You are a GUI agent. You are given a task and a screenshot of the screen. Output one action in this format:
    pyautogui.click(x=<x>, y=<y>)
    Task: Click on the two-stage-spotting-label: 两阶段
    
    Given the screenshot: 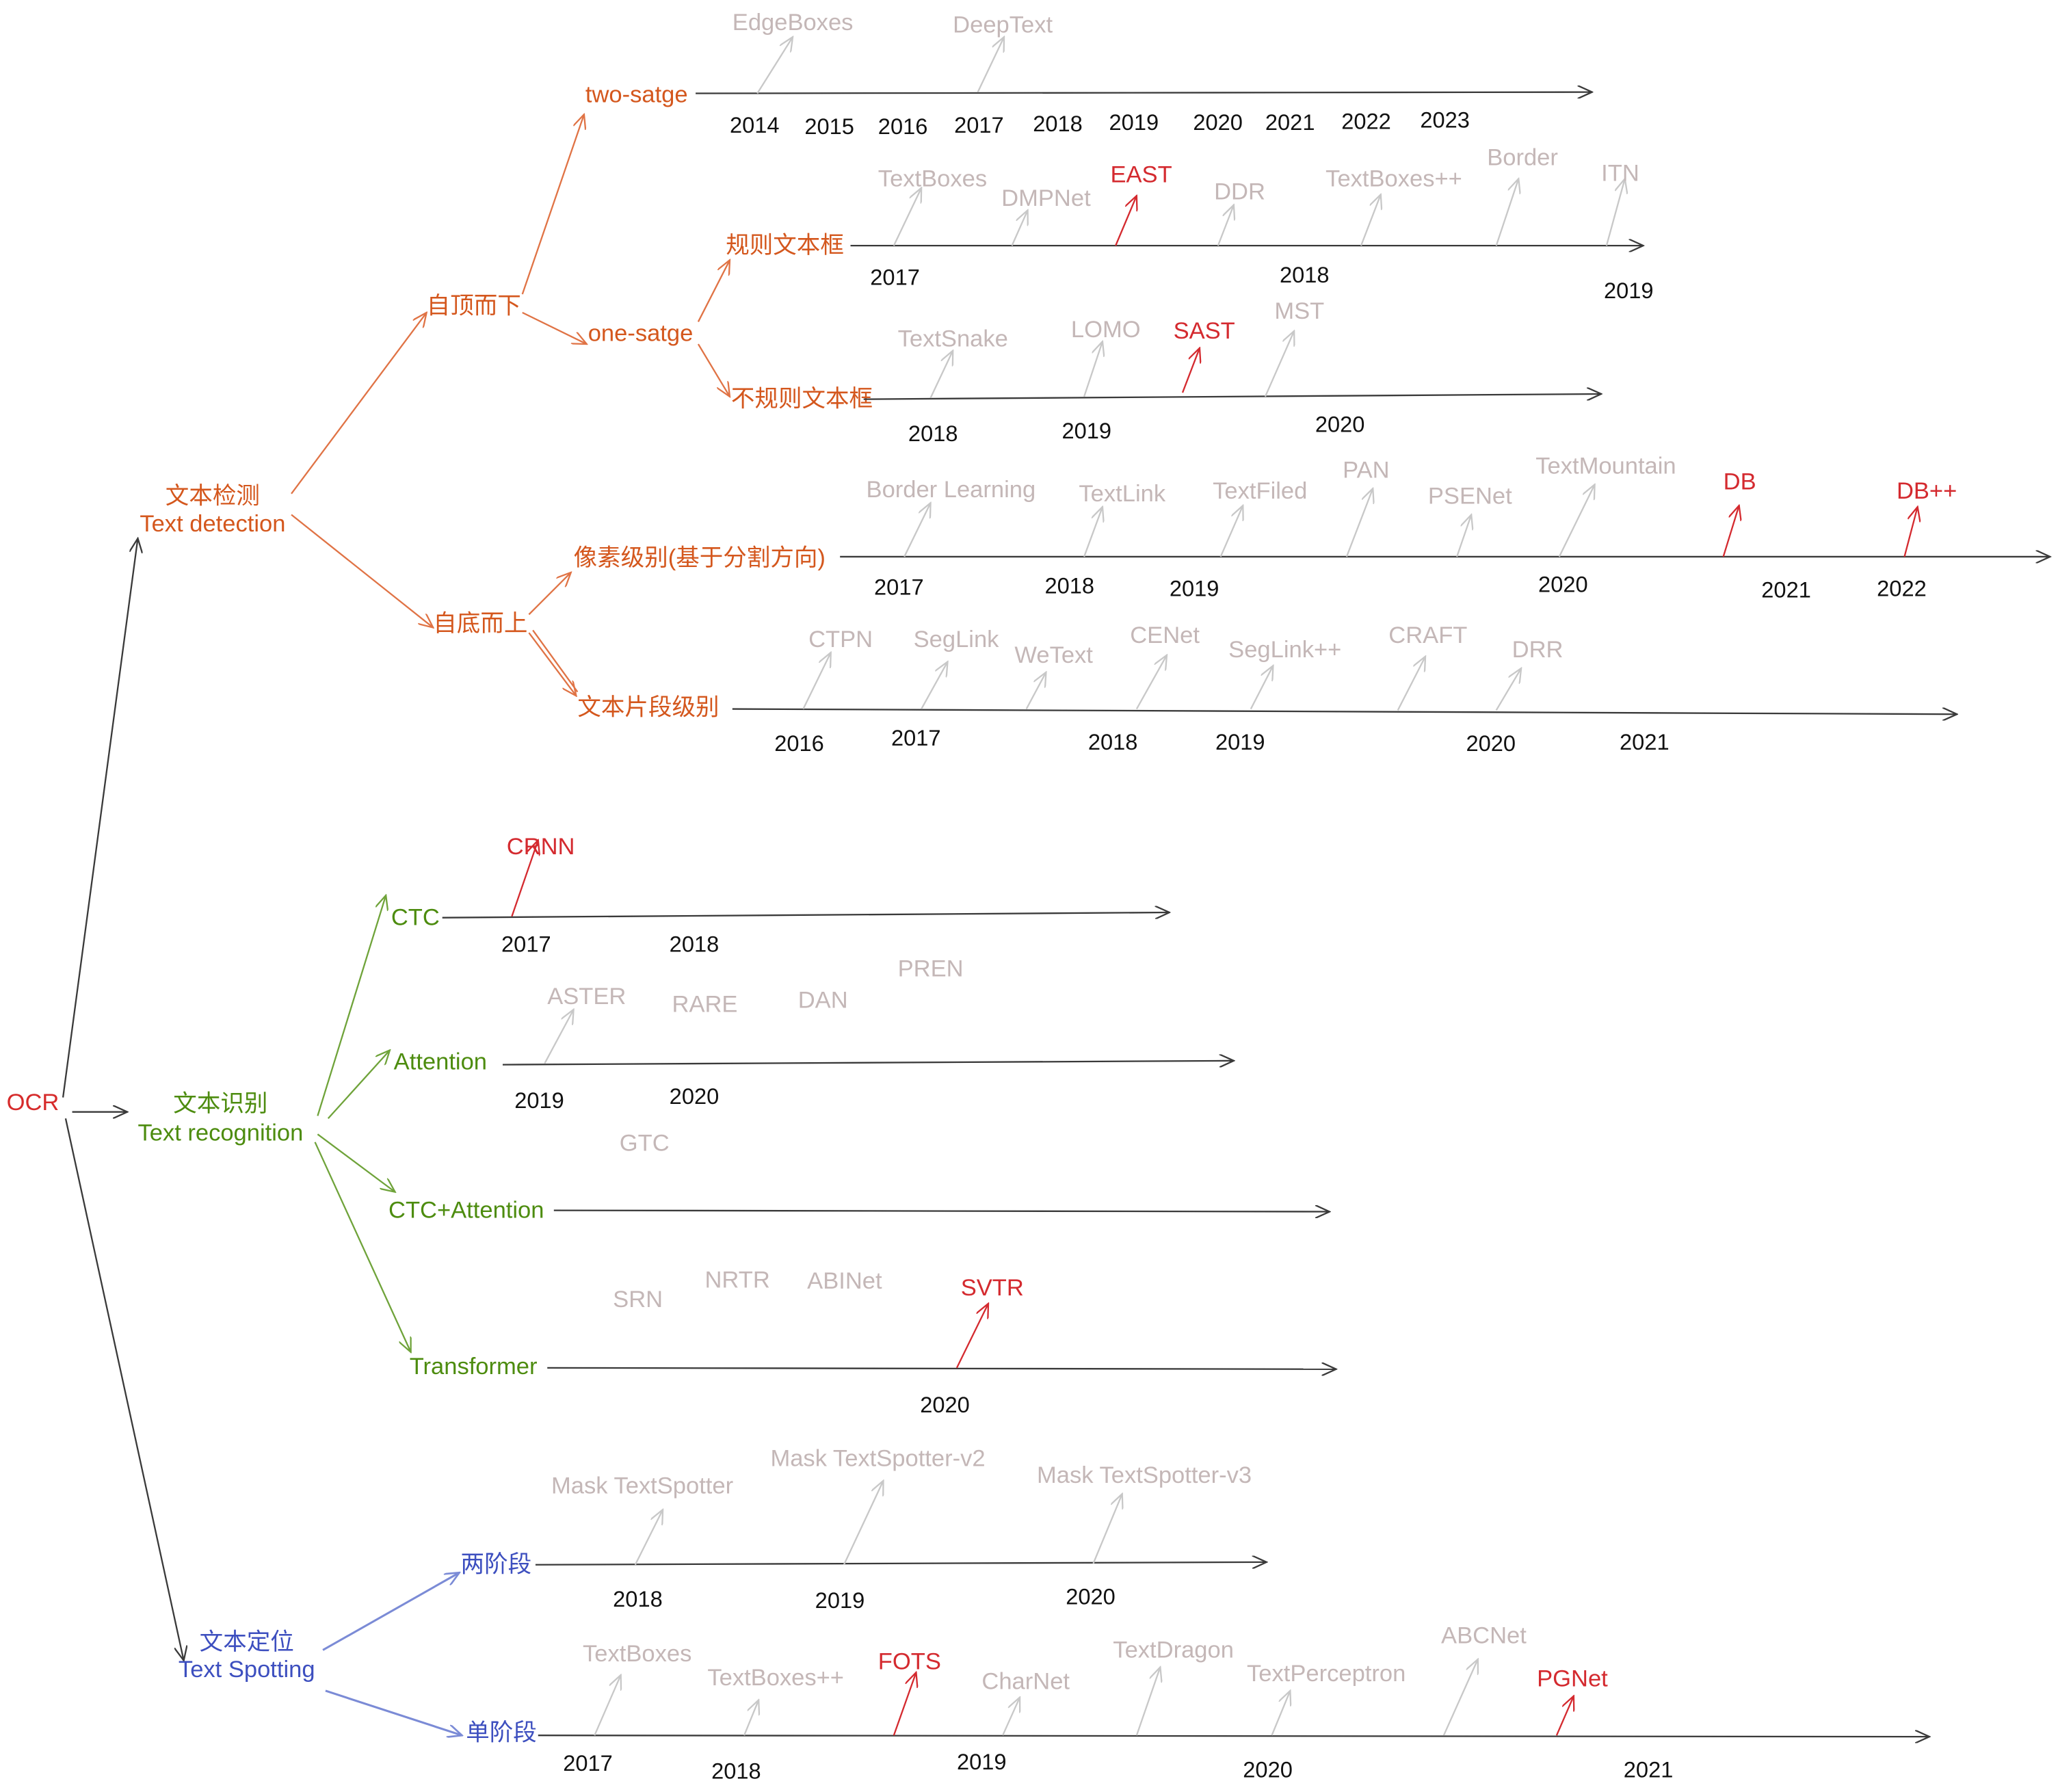 What is the action you would take?
    pyautogui.click(x=496, y=1565)
    